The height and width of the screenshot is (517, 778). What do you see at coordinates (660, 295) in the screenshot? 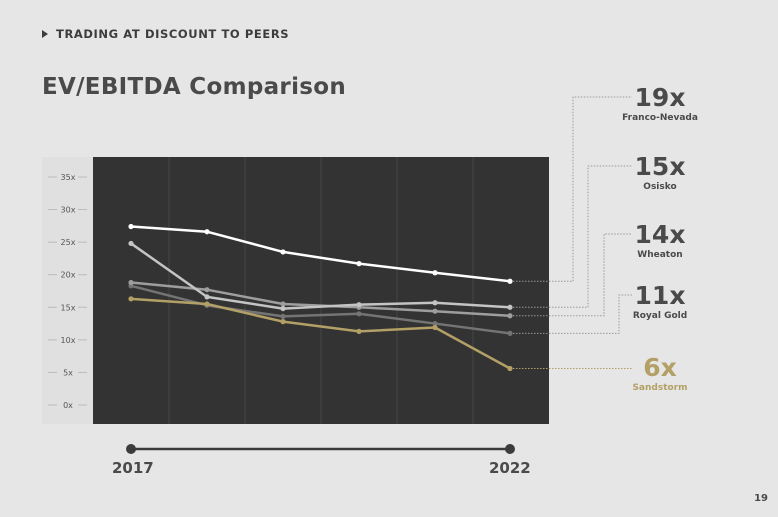
I see `callout-value: 11x` at bounding box center [660, 295].